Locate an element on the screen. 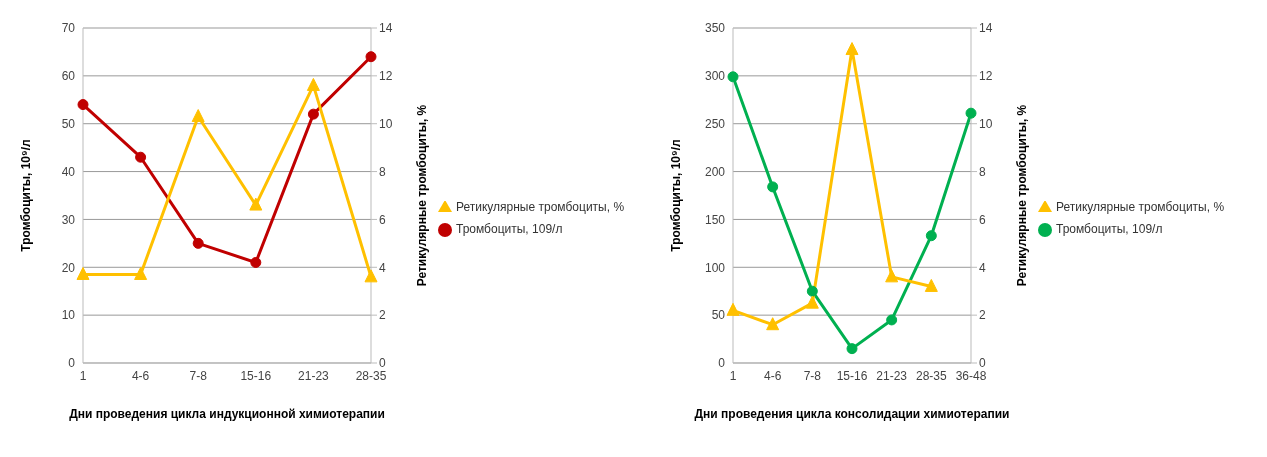 The image size is (1267, 457). x-axis-title: Дни проведения цикла индукционной химиотерапии is located at coordinates (227, 414).